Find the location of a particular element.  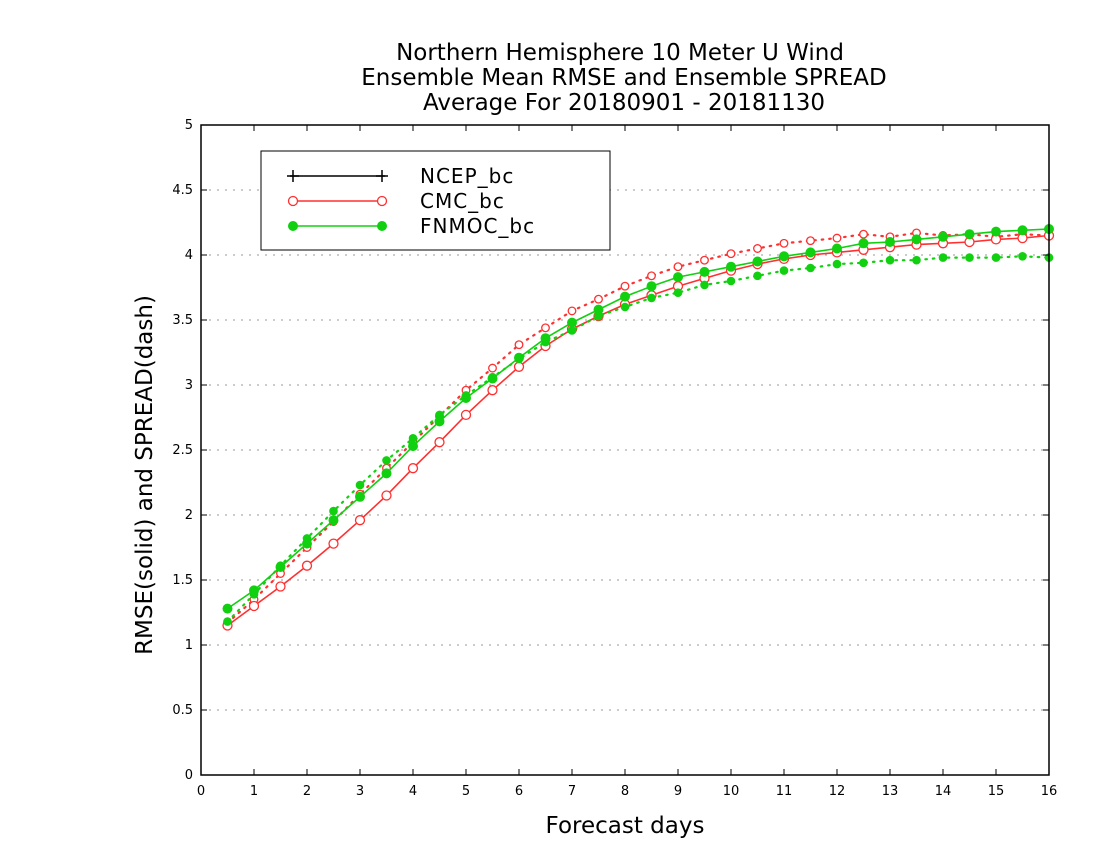

y-tick-label-4: 2 is located at coordinates (189, 515).